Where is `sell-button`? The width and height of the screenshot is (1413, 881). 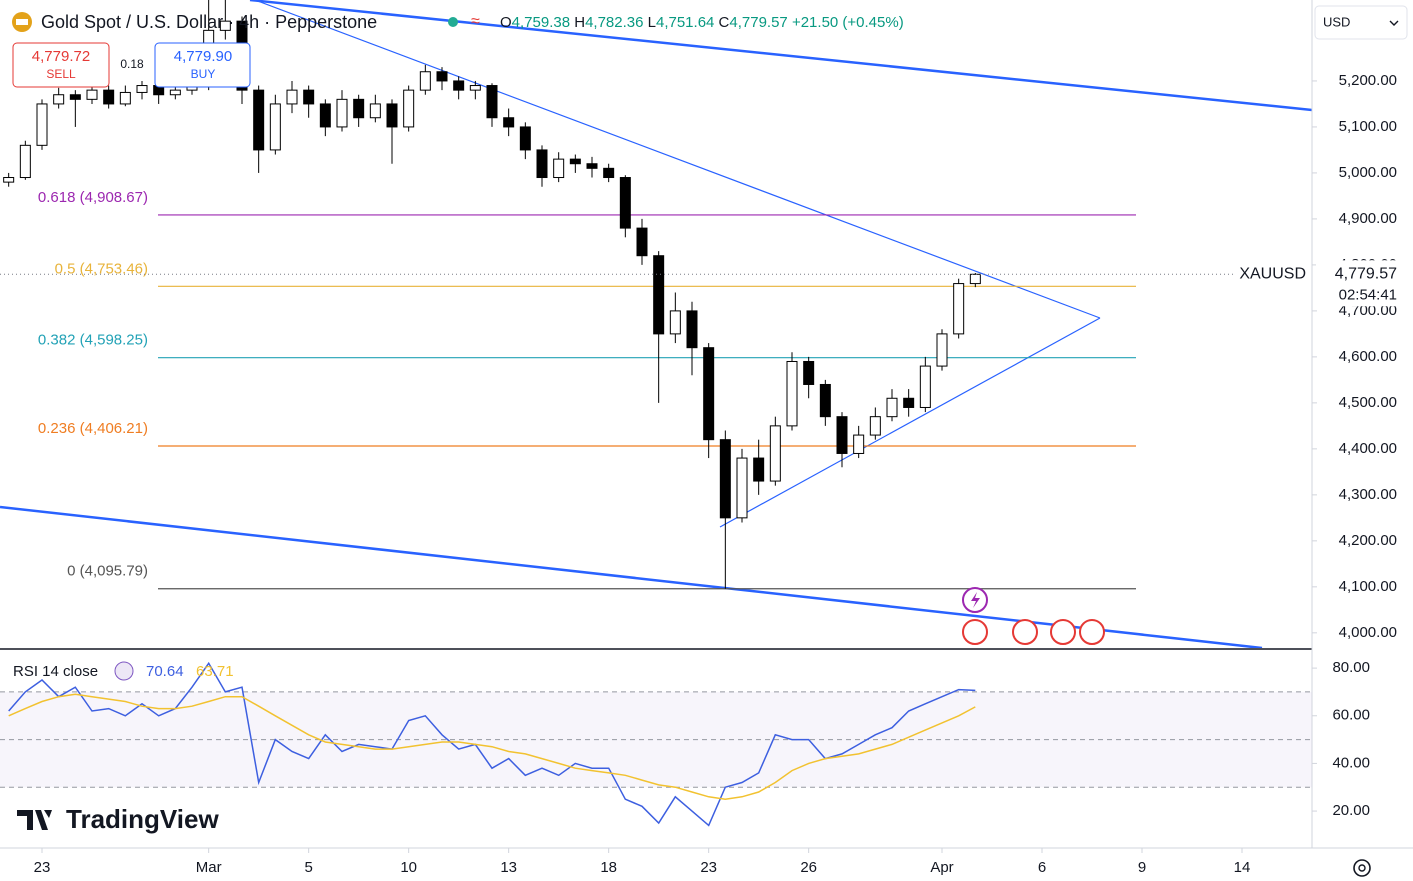
sell-button is located at coordinates (61, 65).